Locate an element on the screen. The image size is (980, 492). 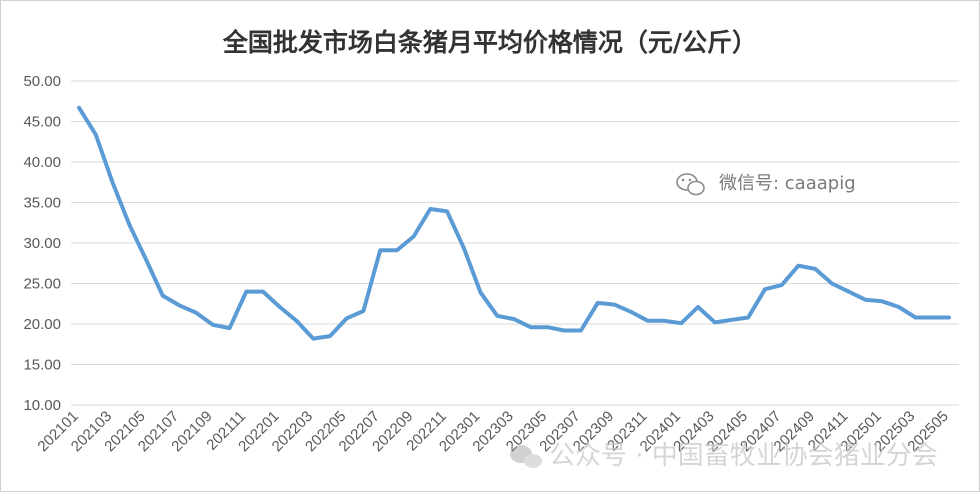
watermark-public-account-text: 公众号 · 中国畜牧业协会猪业分会 is located at coordinates (743, 456).